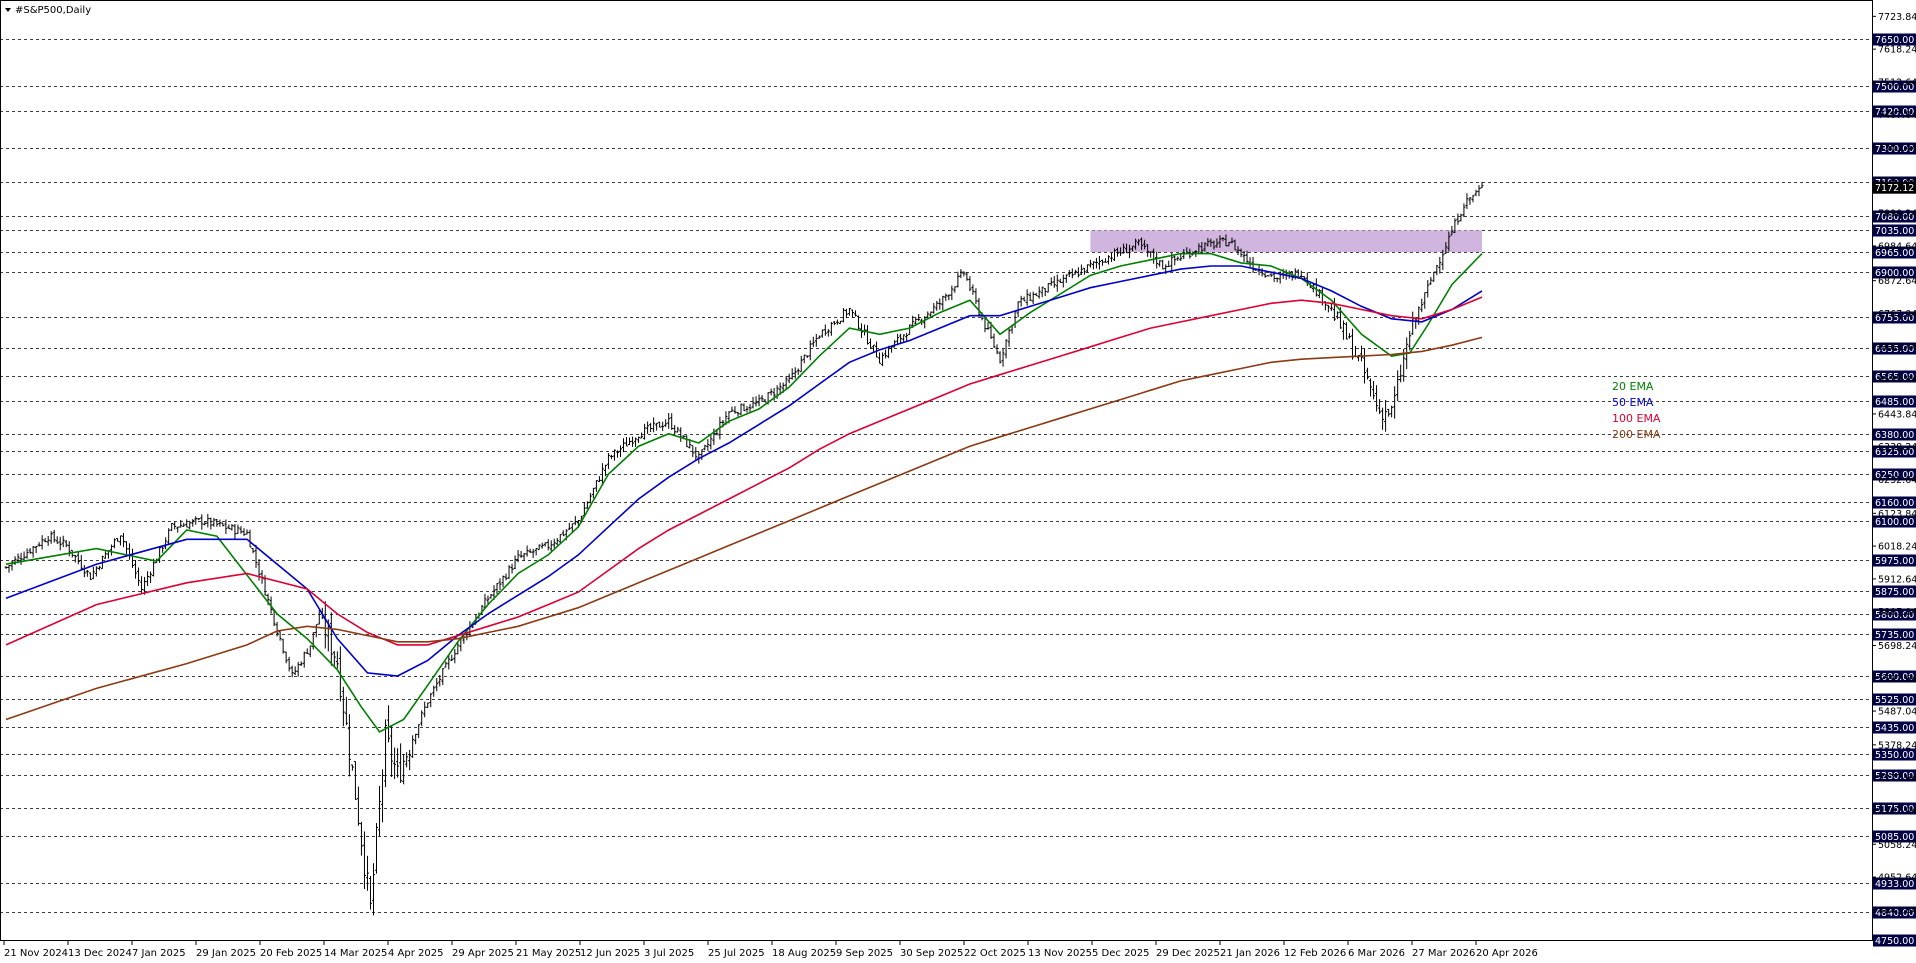  What do you see at coordinates (1897, 148) in the screenshot?
I see `y-tick-label: 7301.44` at bounding box center [1897, 148].